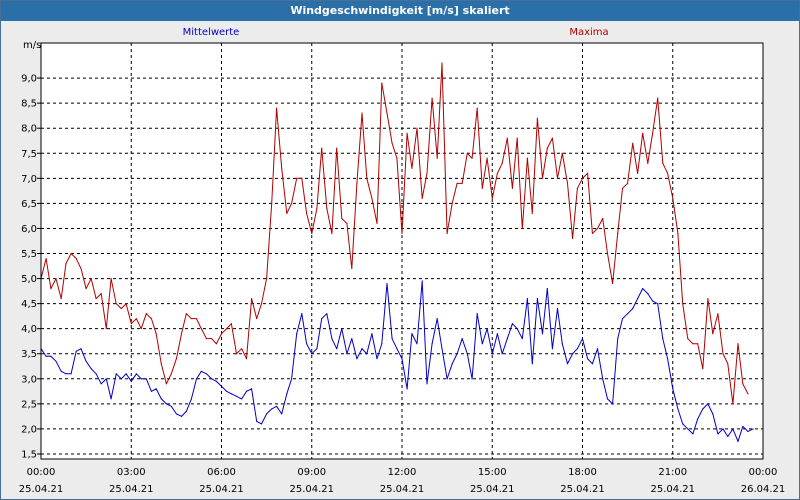 The height and width of the screenshot is (500, 800). What do you see at coordinates (582, 472) in the screenshot?
I see `x-tick-time: 18:00` at bounding box center [582, 472].